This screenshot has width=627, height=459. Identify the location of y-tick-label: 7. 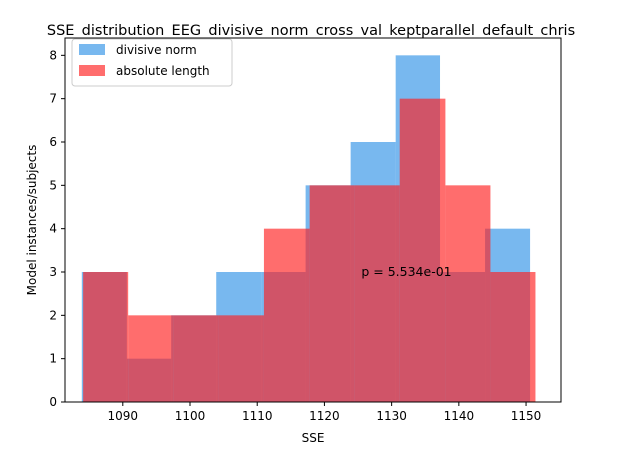
(53, 99).